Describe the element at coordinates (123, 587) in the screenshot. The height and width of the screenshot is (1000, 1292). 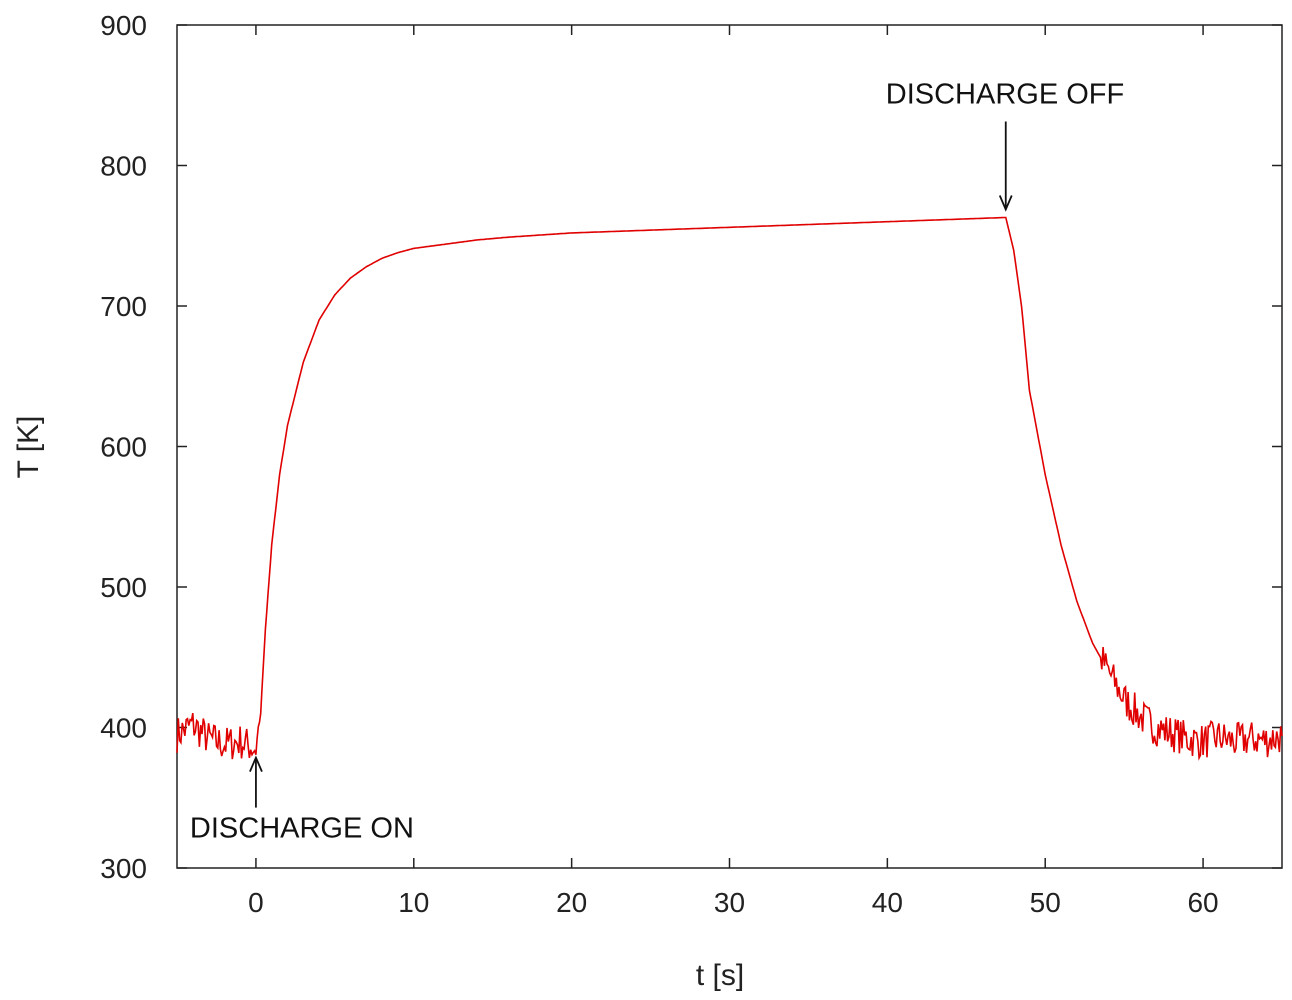
I see `y-tick-label: 500` at that location.